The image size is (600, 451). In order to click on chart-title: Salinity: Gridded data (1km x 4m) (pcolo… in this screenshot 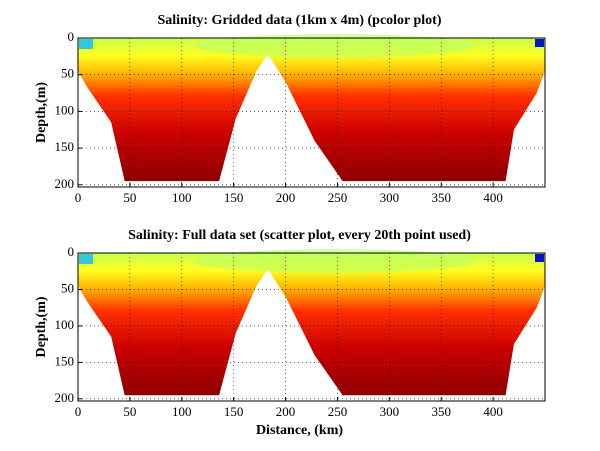, I will do `click(299, 20)`.